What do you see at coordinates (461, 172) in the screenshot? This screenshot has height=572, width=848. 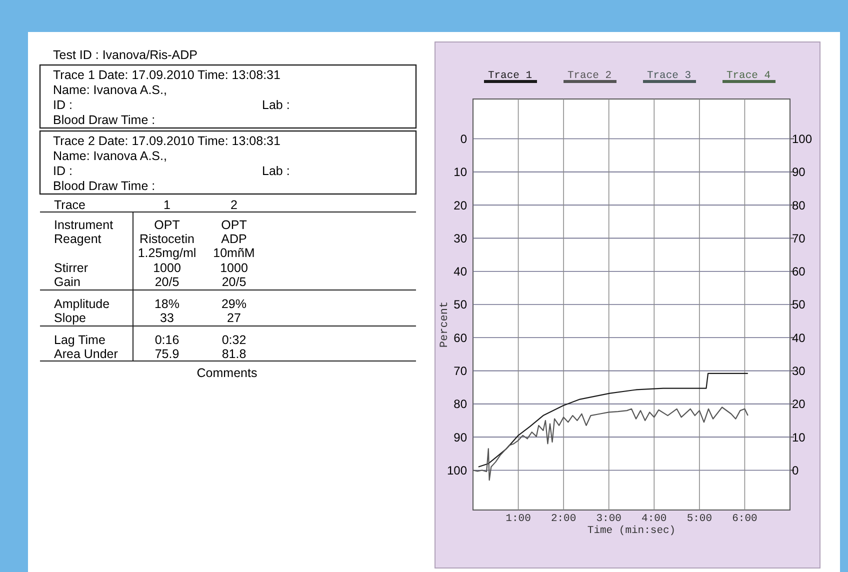 I see `y-tick-label: 10` at bounding box center [461, 172].